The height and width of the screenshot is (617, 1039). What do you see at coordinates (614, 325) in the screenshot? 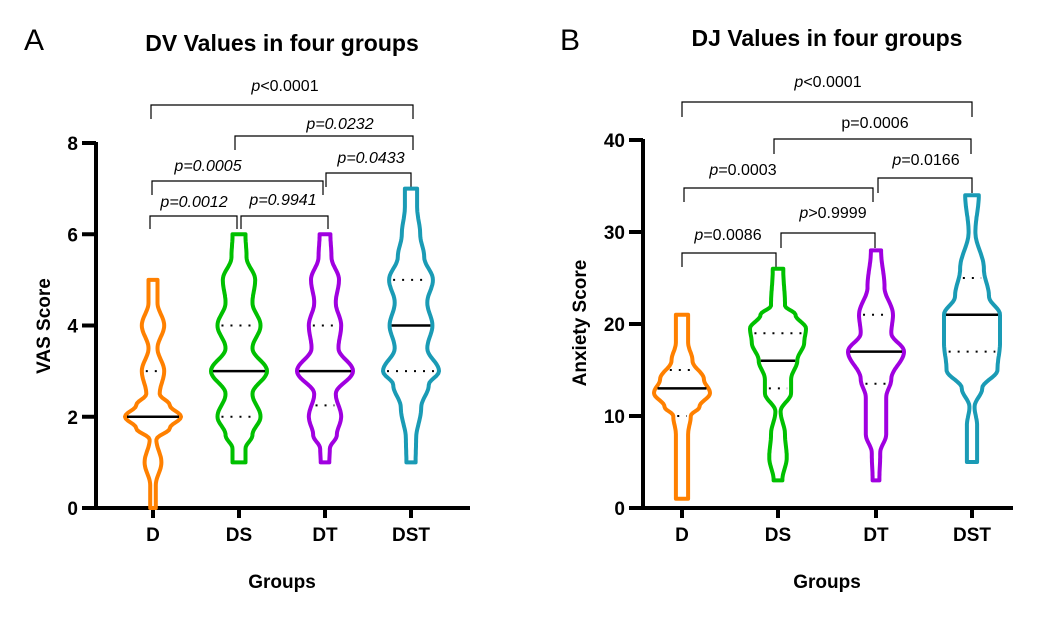
I see `y-tick-label: 20` at bounding box center [614, 325].